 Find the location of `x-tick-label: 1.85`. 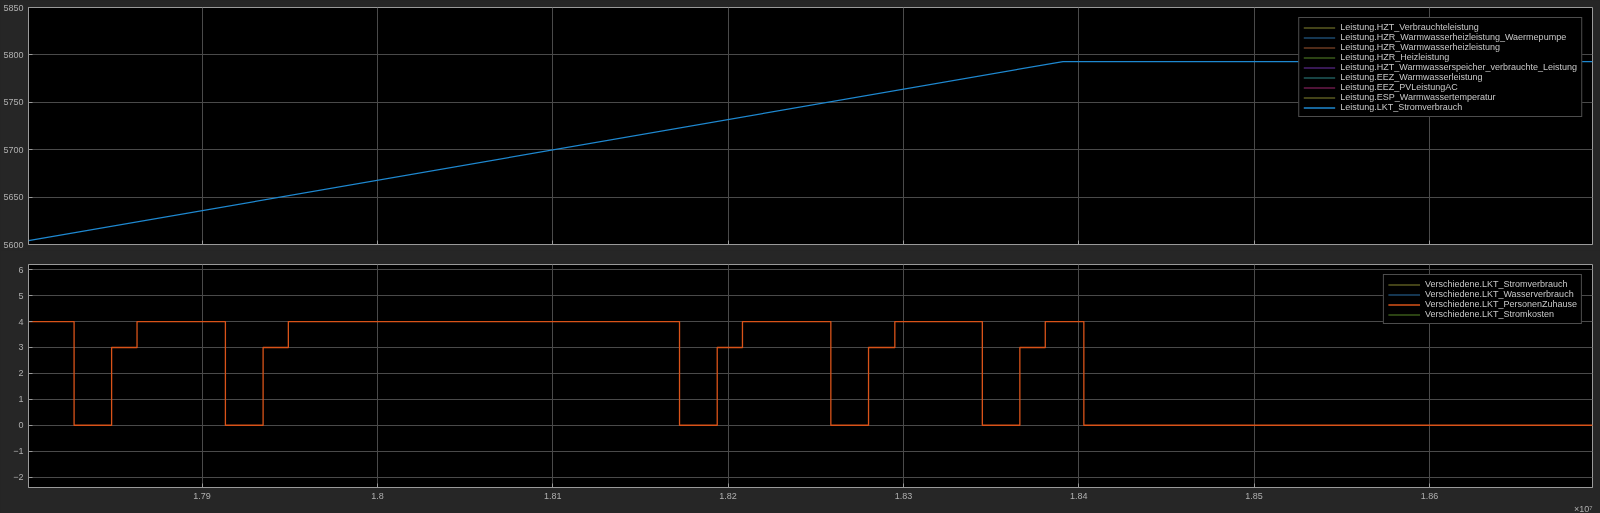

x-tick-label: 1.85 is located at coordinates (1254, 495).